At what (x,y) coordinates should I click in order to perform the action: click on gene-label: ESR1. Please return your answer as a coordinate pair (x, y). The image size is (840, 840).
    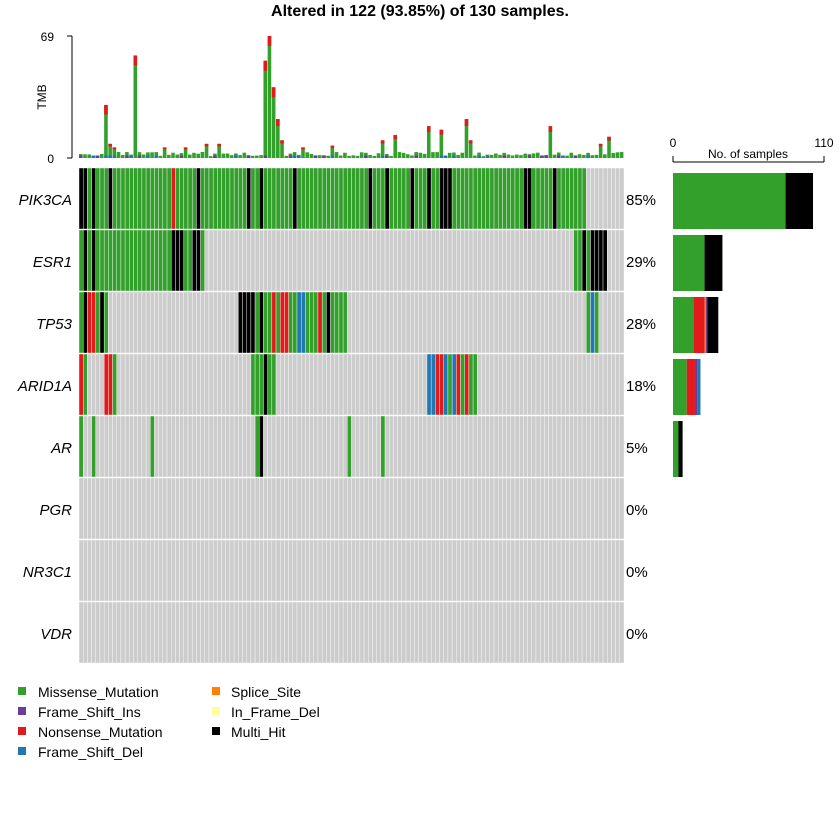
    Looking at the image, I should click on (52, 262).